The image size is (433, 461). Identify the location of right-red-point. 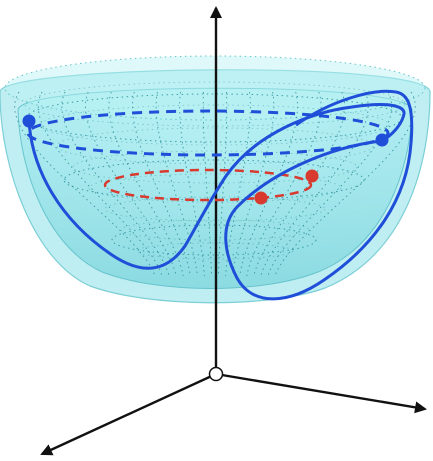
(312, 176).